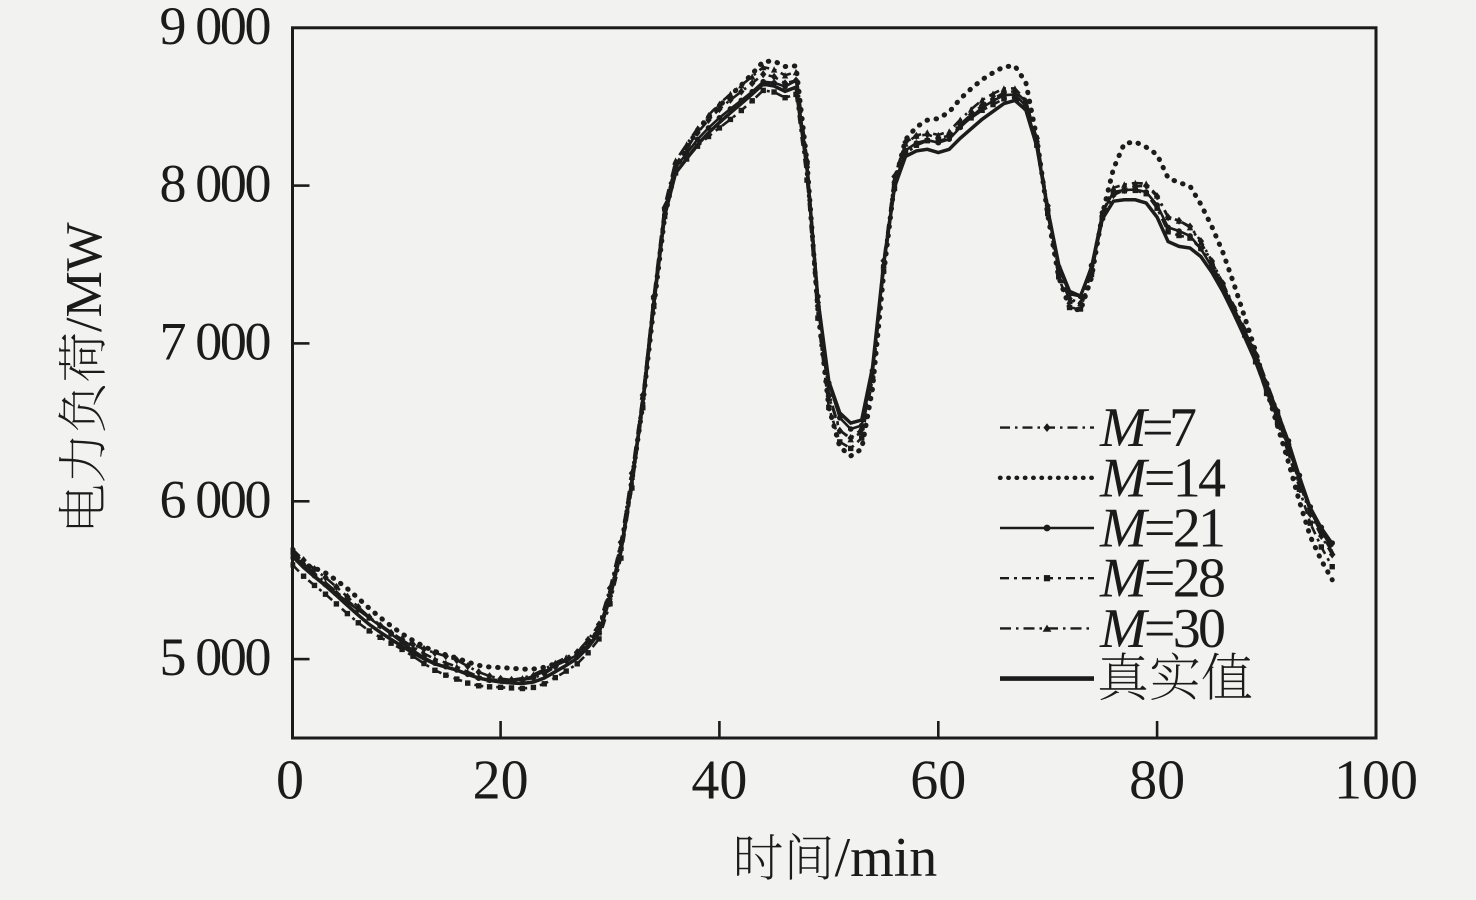 This screenshot has width=1476, height=900. Describe the element at coordinates (216, 657) in the screenshot. I see `svg-text: 5 000` at that location.